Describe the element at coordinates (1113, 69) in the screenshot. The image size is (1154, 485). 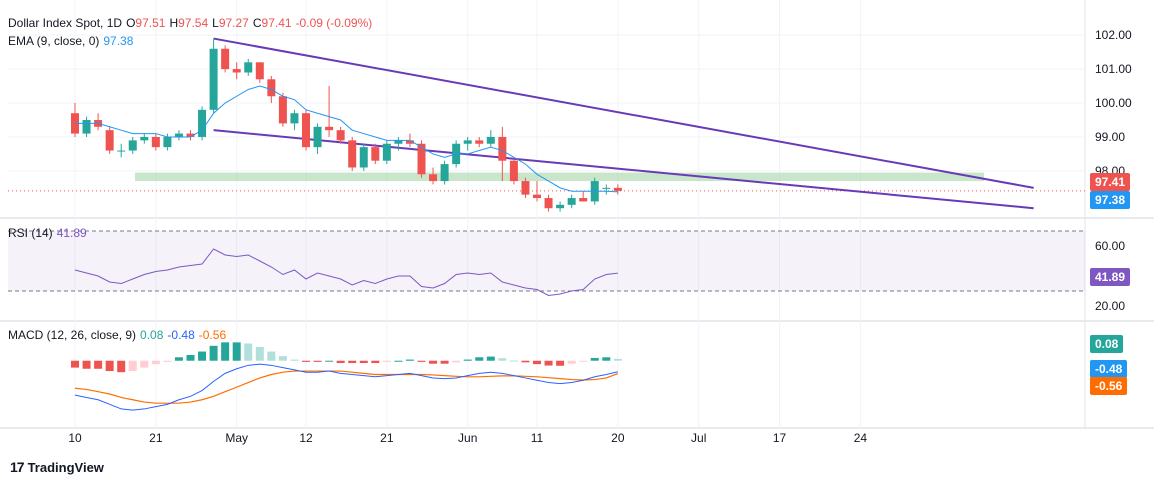
I see `price-tick-label: 101.00` at that location.